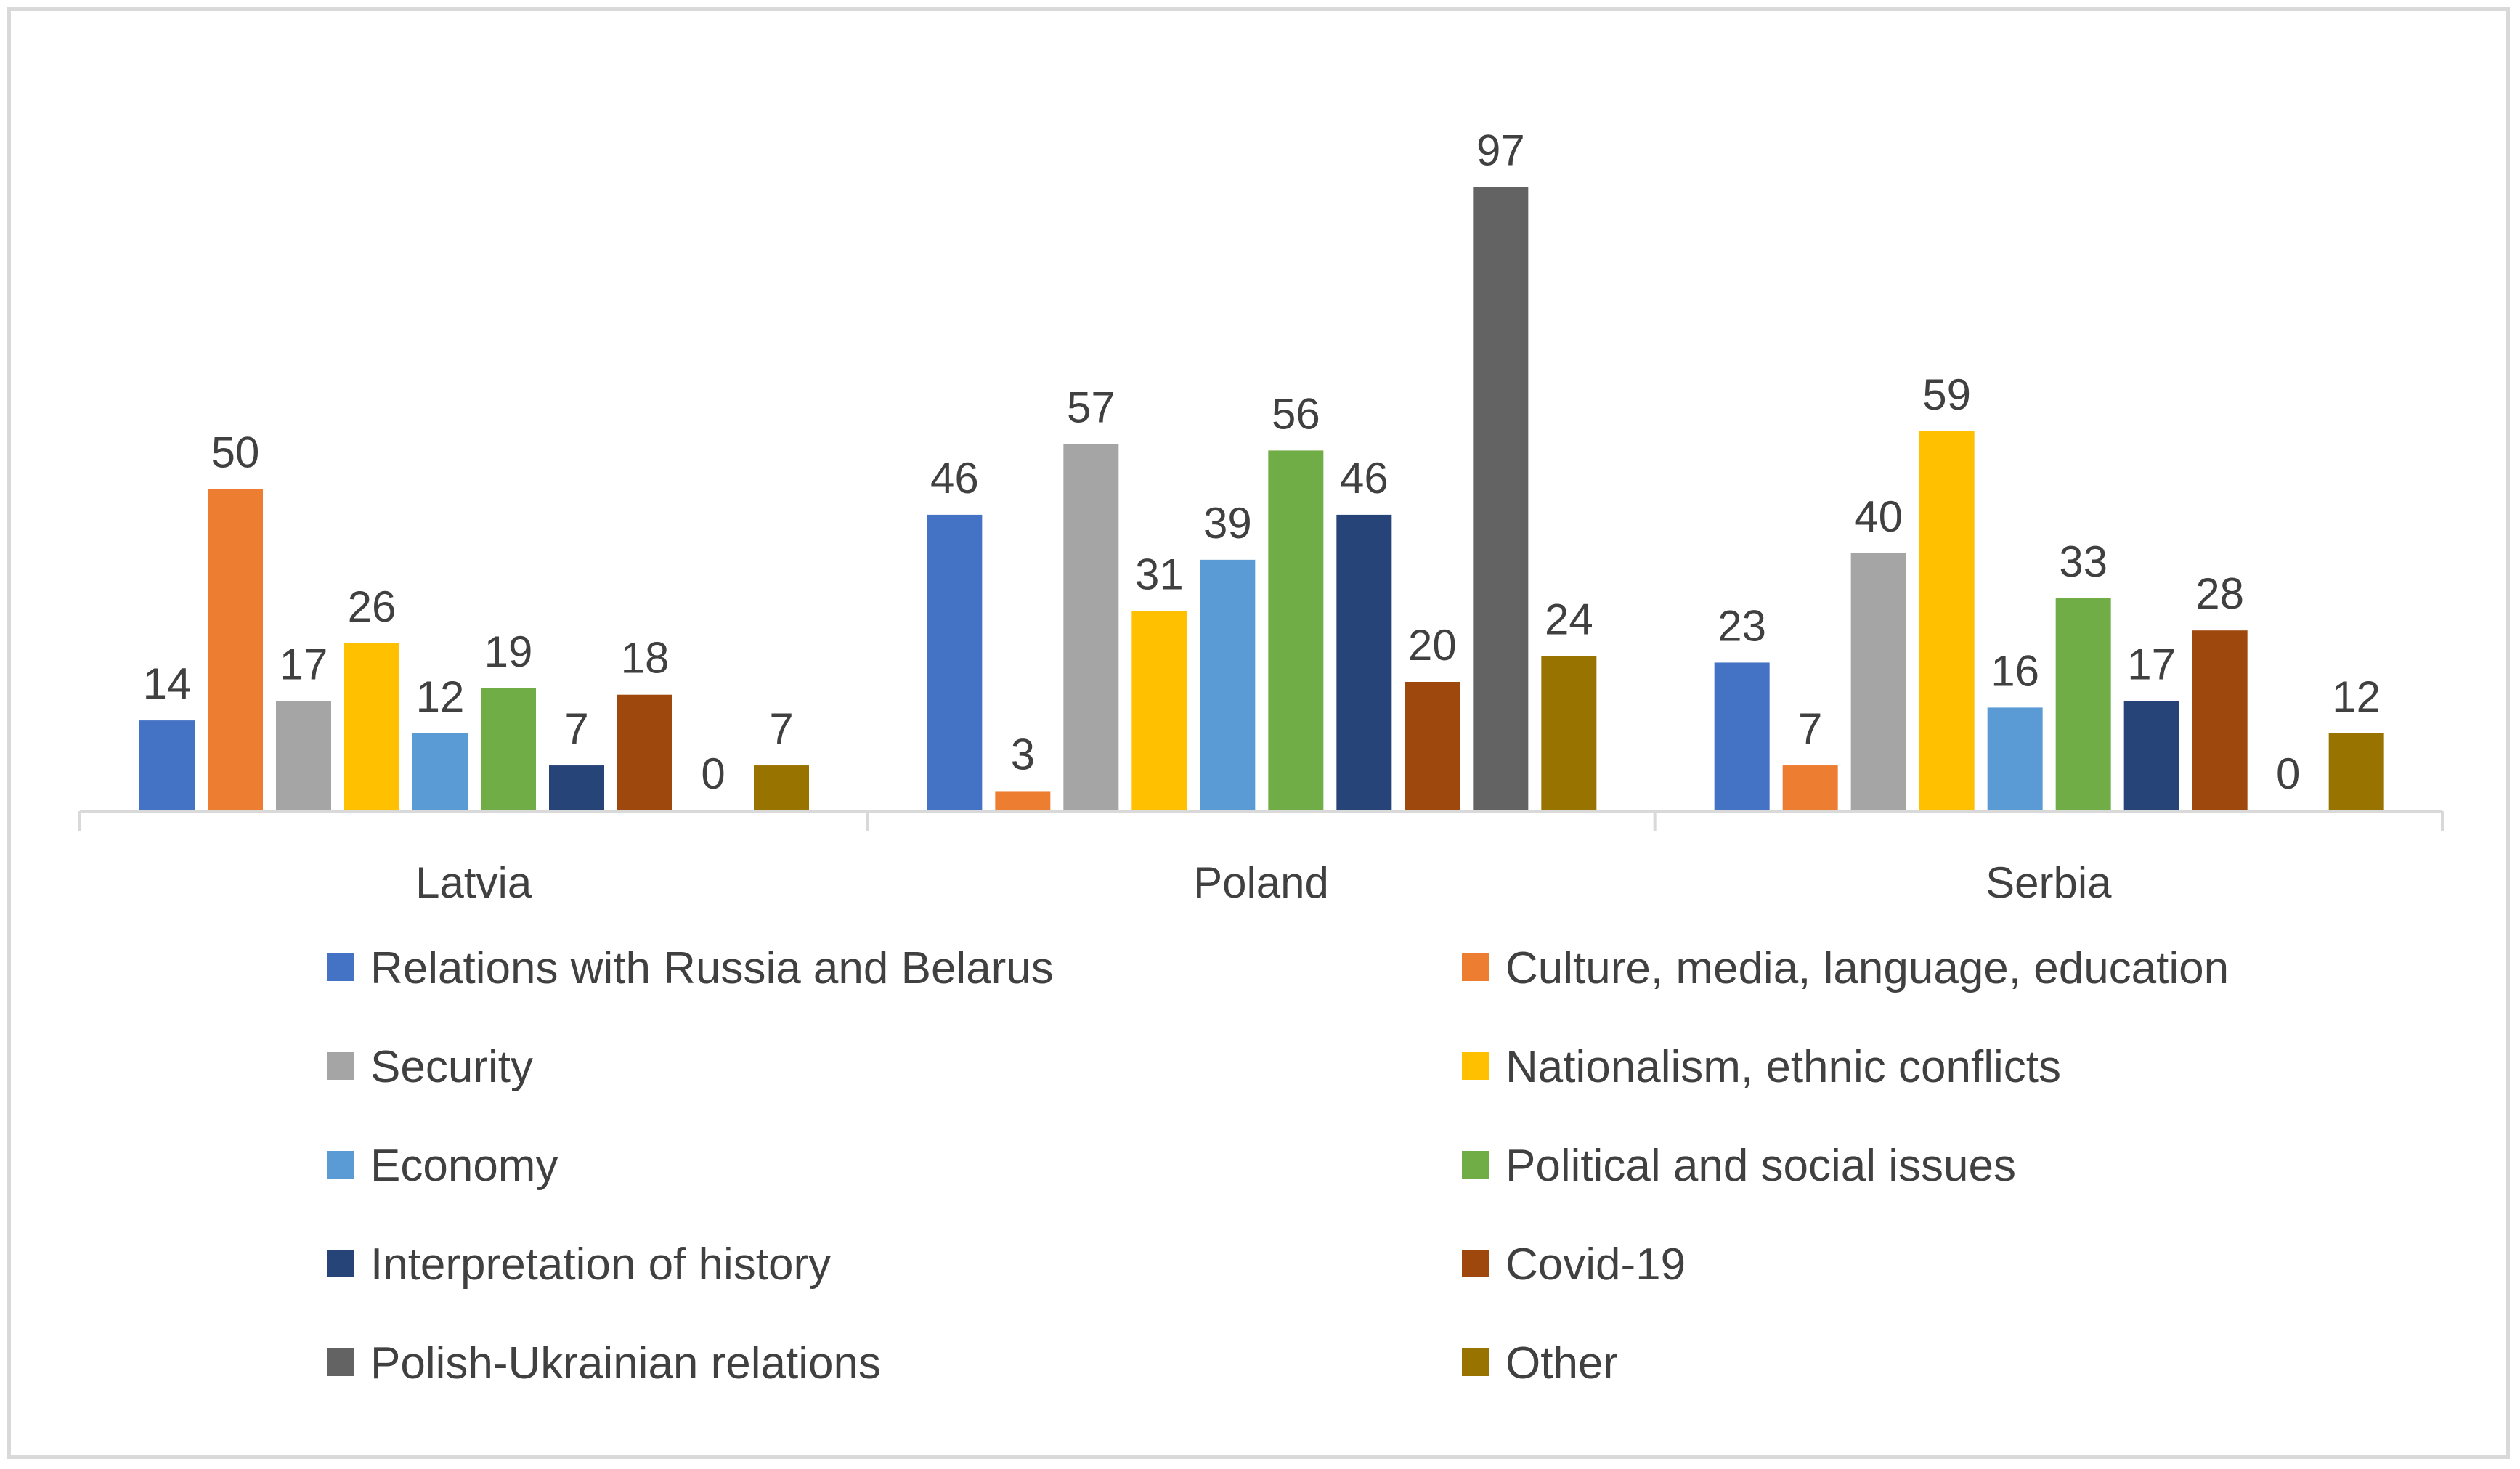 The width and height of the screenshot is (2520, 1469). What do you see at coordinates (2219, 594) in the screenshot?
I see `data-label-serbia-covid-19: 28` at bounding box center [2219, 594].